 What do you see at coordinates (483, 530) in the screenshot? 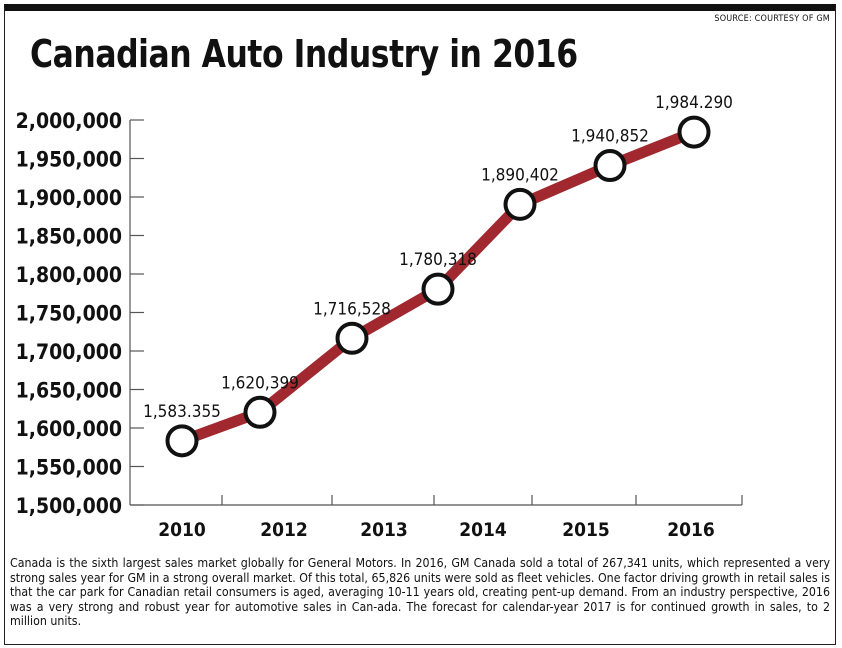
I see `x-tick-label: 2014` at bounding box center [483, 530].